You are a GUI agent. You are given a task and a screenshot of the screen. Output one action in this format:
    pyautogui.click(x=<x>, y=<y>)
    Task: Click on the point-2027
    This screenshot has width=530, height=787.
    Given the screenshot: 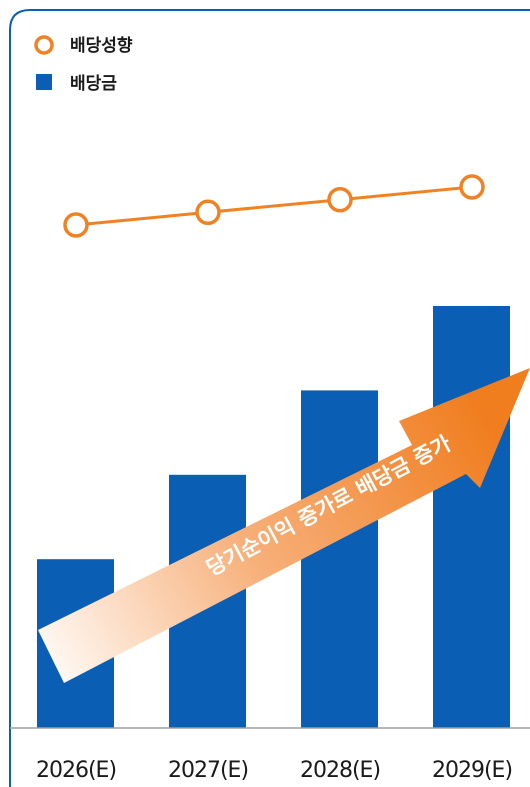 What is the action you would take?
    pyautogui.click(x=208, y=212)
    